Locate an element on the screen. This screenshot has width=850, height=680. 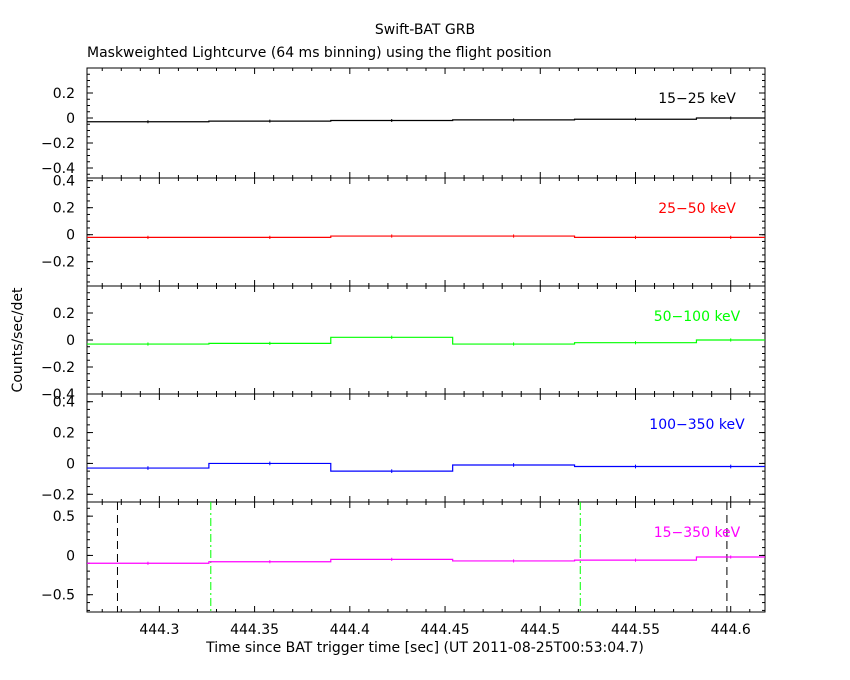
panel-energy-label-3: 100−350 keV is located at coordinates (697, 425).